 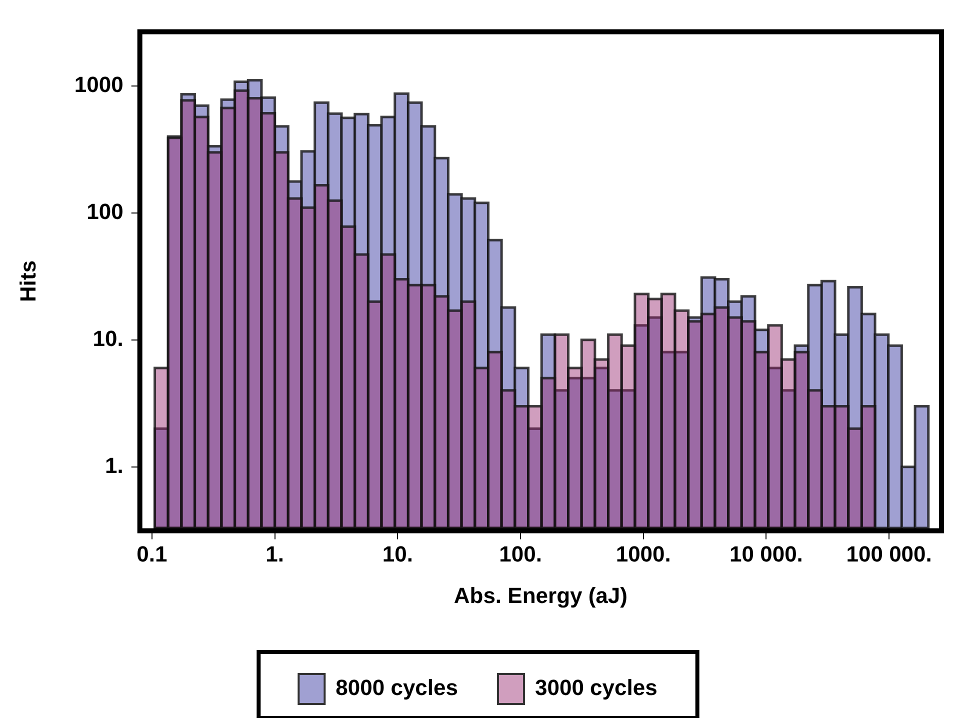 I want to click on x-tick-label: 100., so click(x=520, y=553).